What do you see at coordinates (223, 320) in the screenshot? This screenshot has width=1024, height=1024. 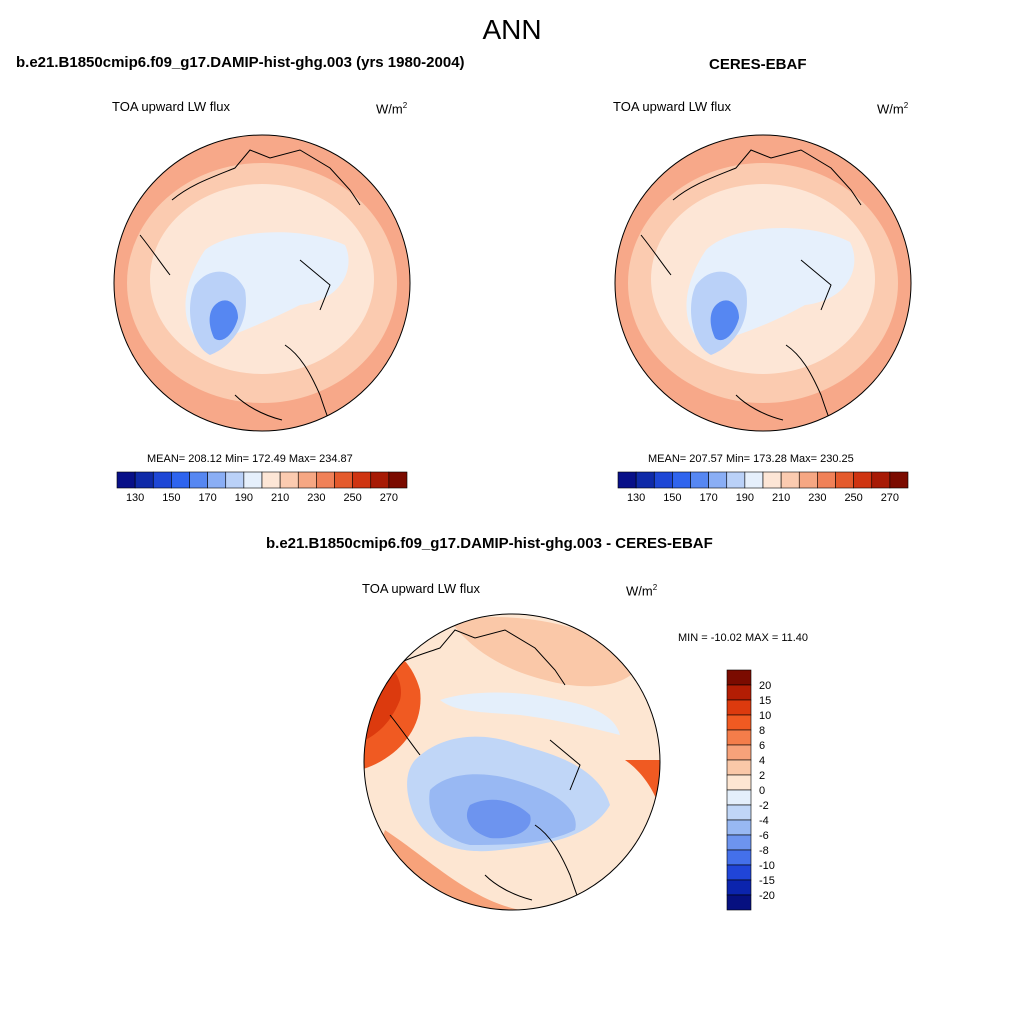 I see `model-greenland-core` at bounding box center [223, 320].